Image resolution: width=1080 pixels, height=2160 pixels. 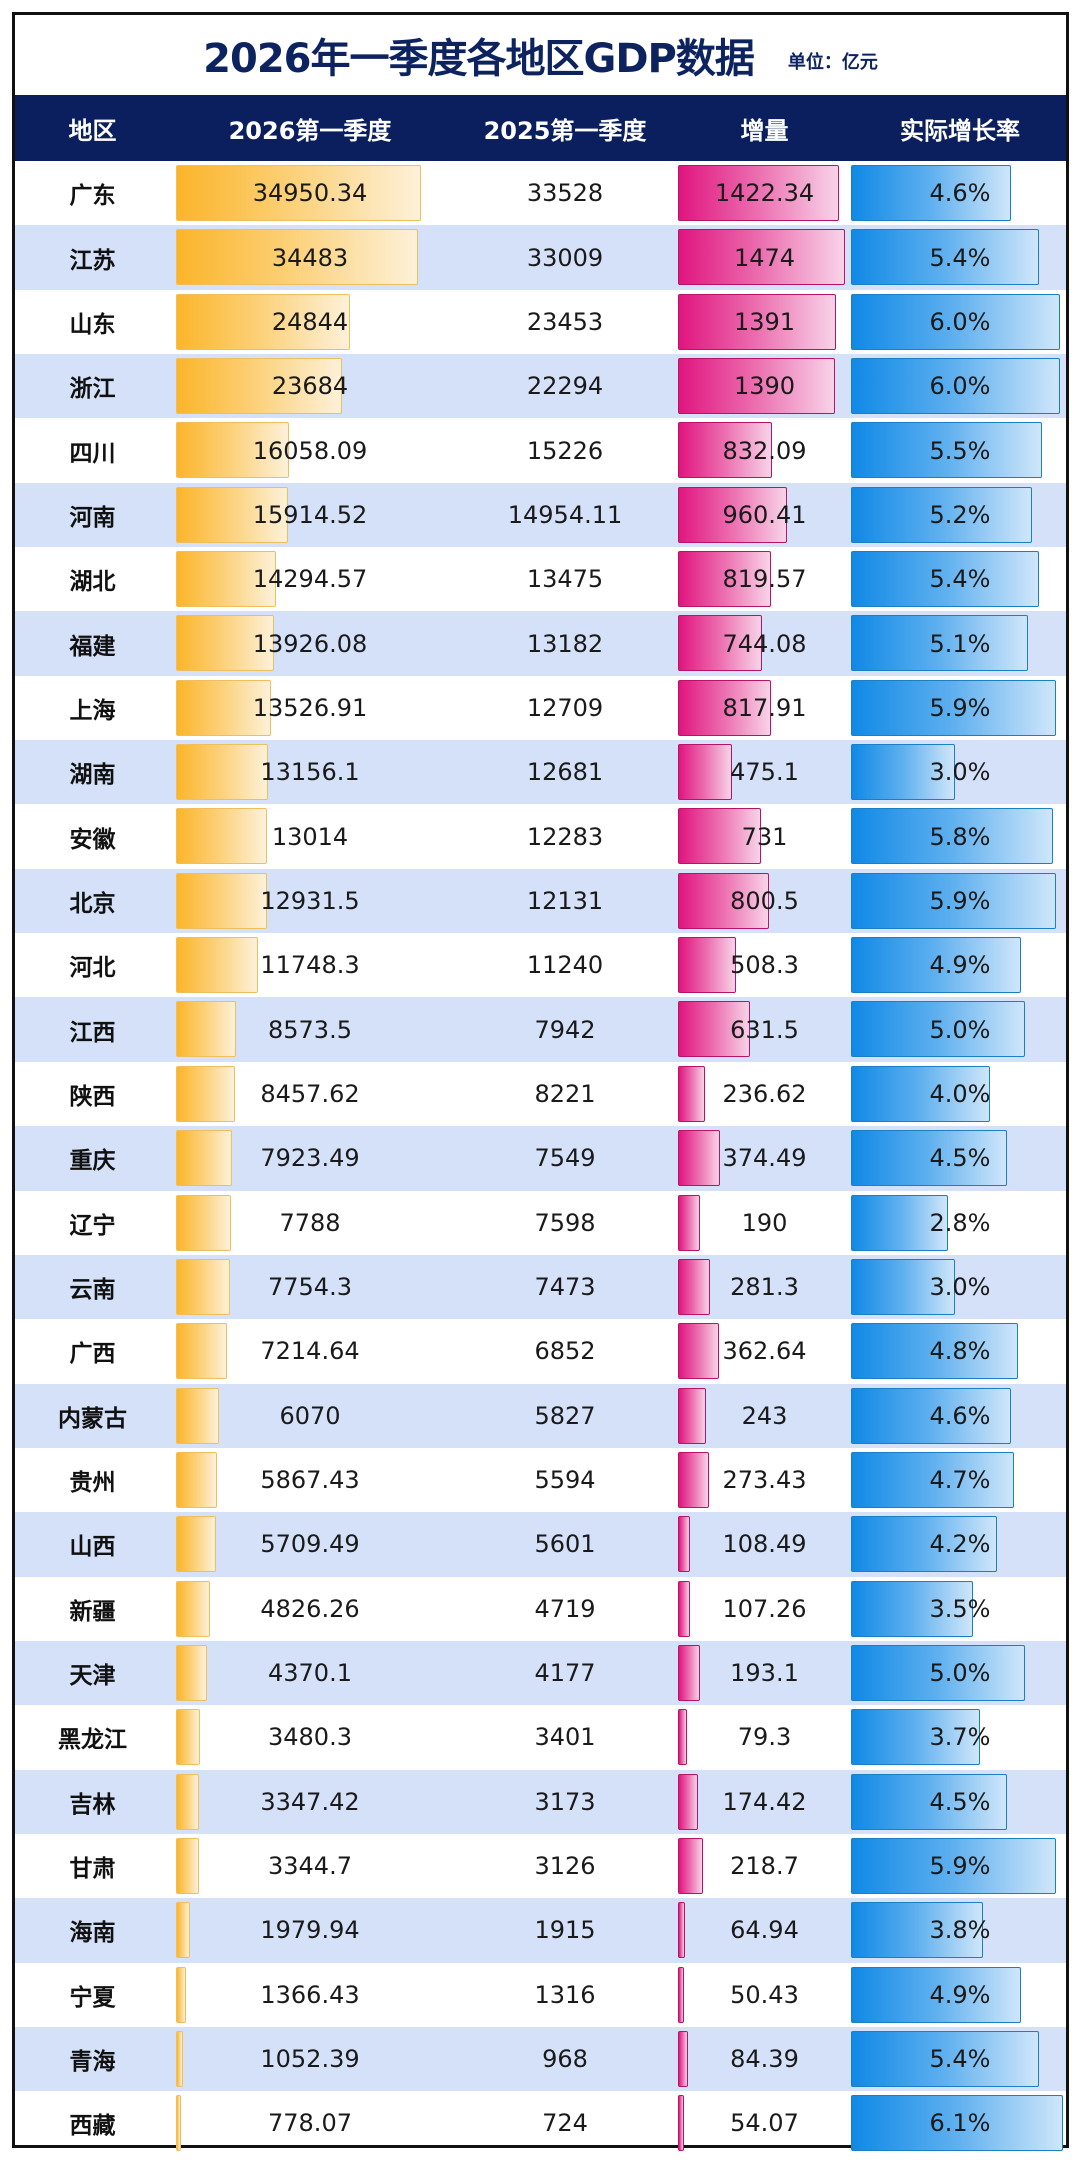 I want to click on table-row: 广东 34950.34 33528 1422.34 4.6%, so click(x=540, y=193).